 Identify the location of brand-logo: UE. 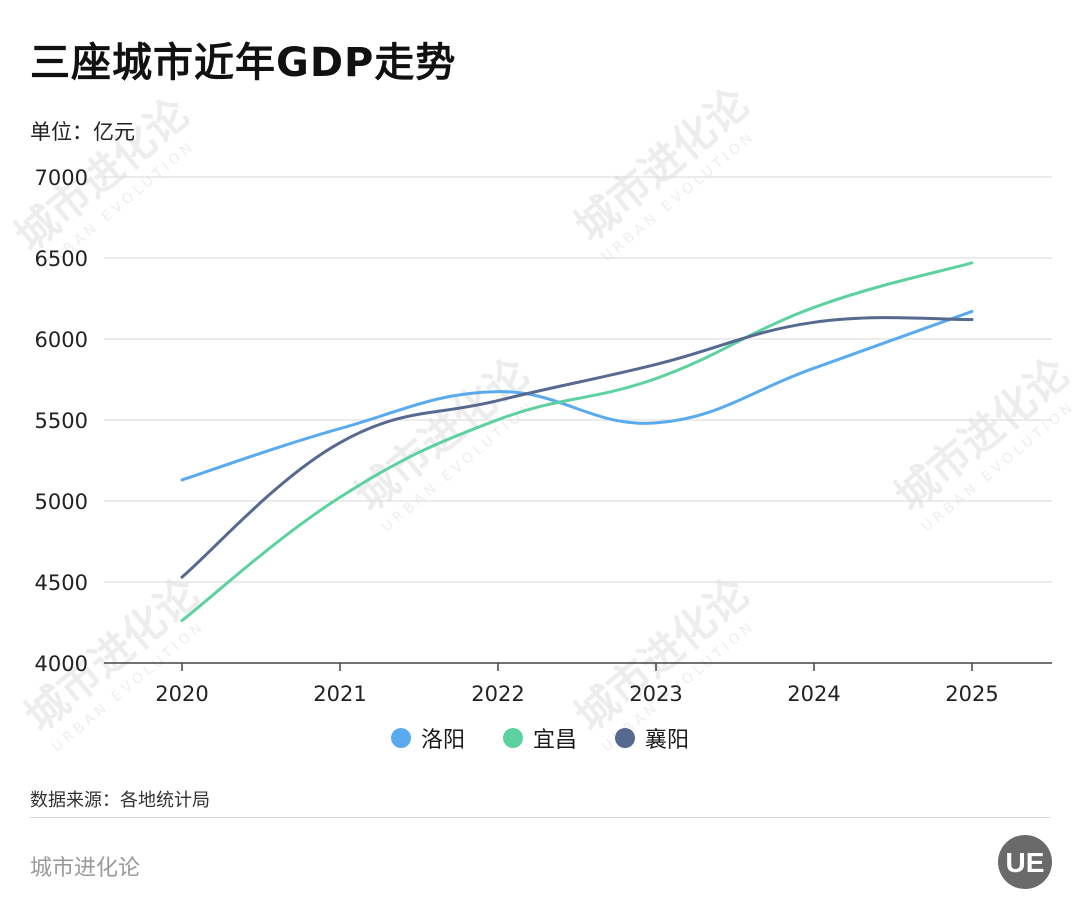
(1025, 862).